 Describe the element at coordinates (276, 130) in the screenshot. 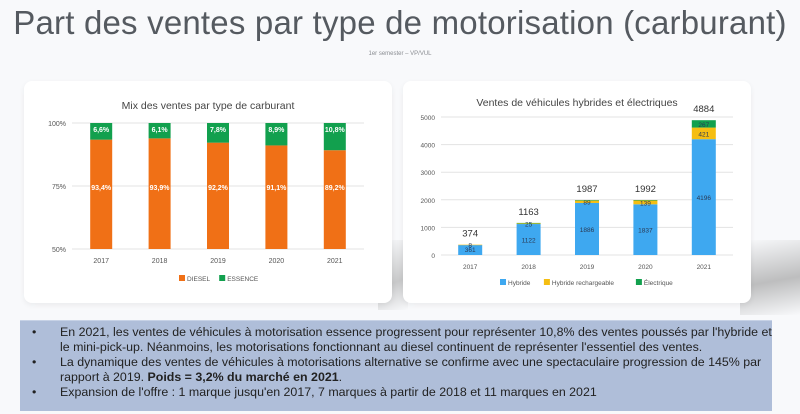

I see `data-label: 8,9%` at that location.